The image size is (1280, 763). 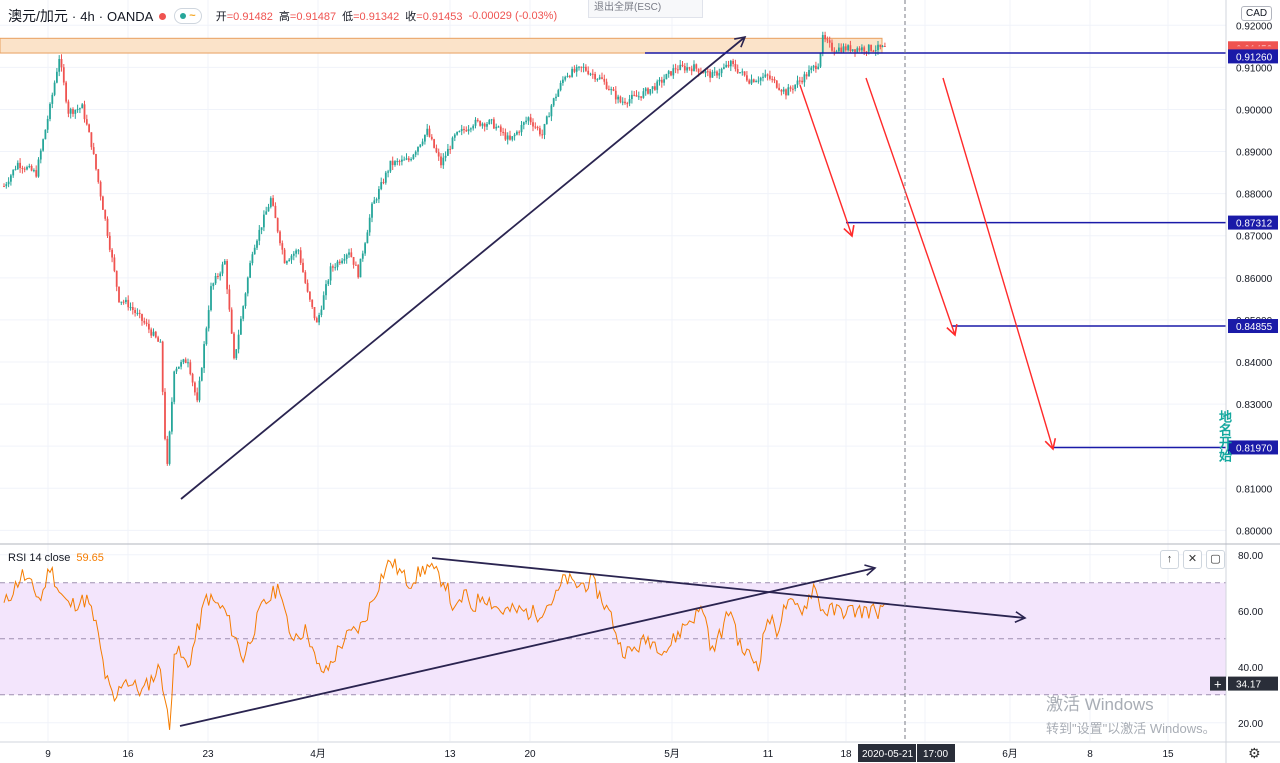 I want to click on ohlc-close: 收=0.91453, so click(x=434, y=17).